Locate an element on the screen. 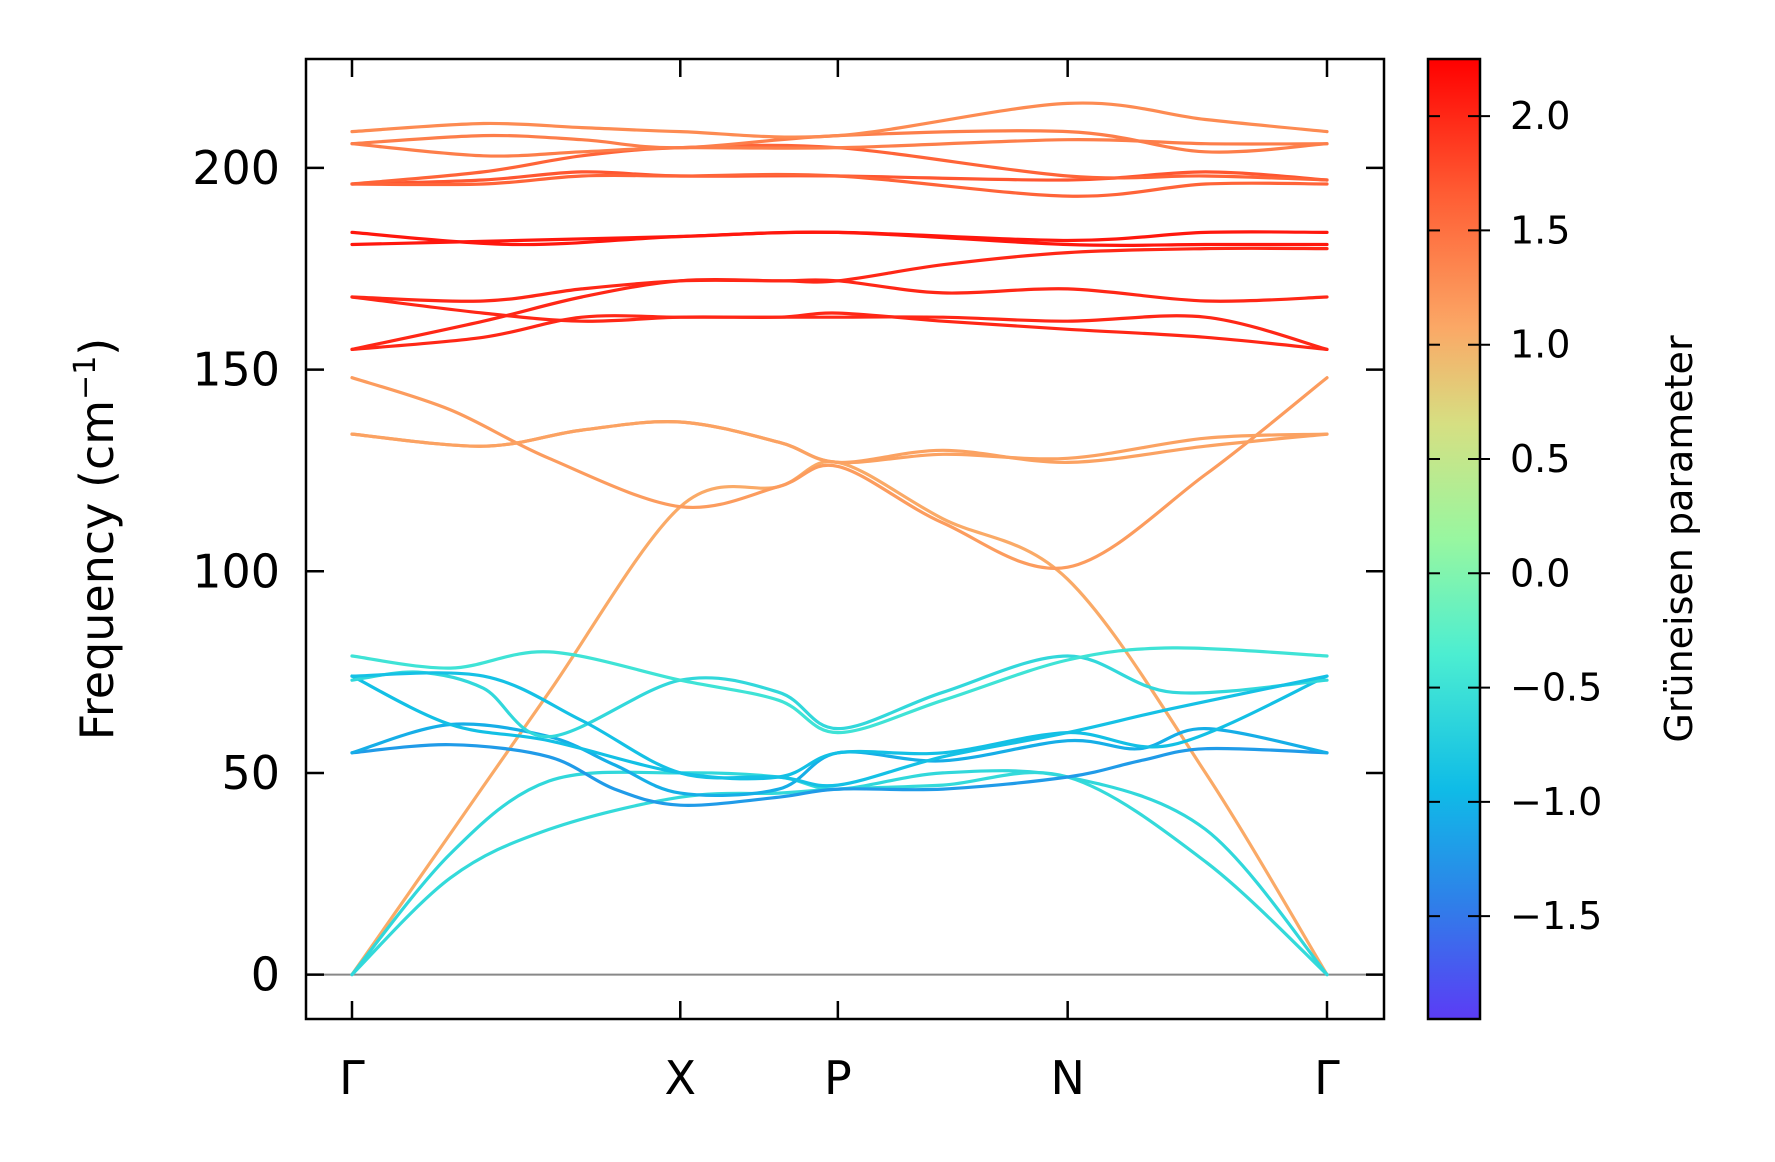  y-axis-label: Frequency (cm−1) is located at coordinates (96, 539).